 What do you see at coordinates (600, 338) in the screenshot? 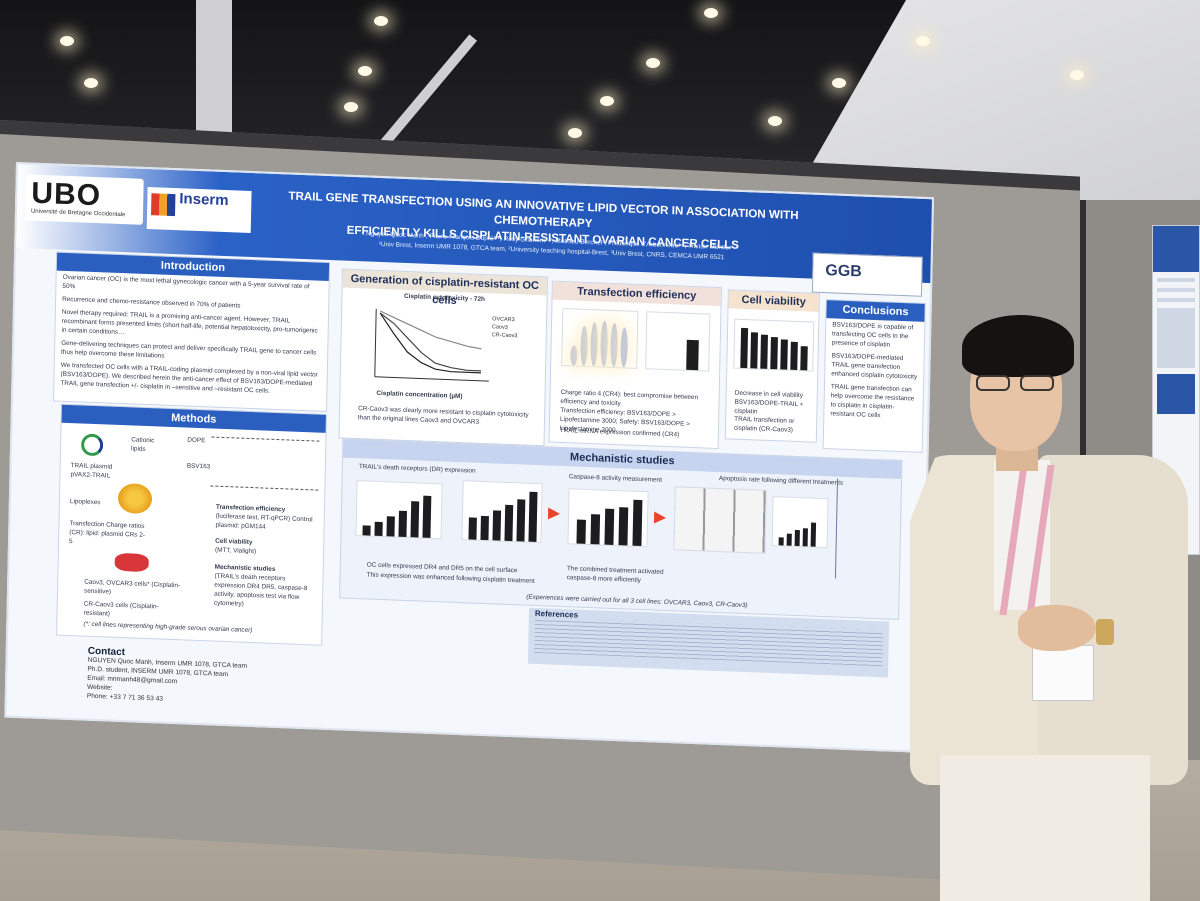
I see `transfection-luciferase-chart` at bounding box center [600, 338].